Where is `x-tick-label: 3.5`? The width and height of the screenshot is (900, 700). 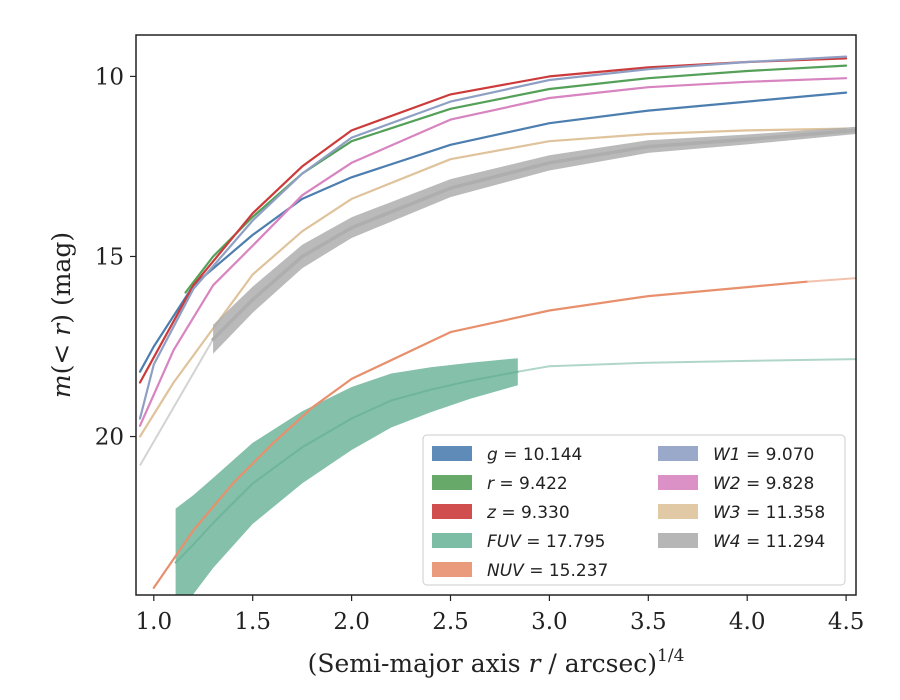
x-tick-label: 3.5 is located at coordinates (648, 622).